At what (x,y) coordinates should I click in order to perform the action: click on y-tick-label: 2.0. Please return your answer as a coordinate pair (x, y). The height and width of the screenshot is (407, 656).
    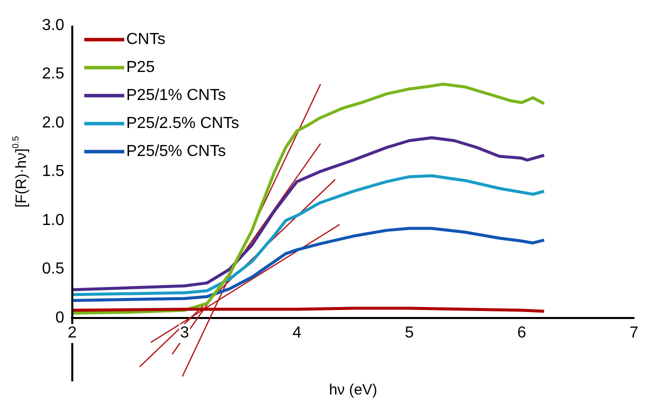
    Looking at the image, I should click on (53, 123).